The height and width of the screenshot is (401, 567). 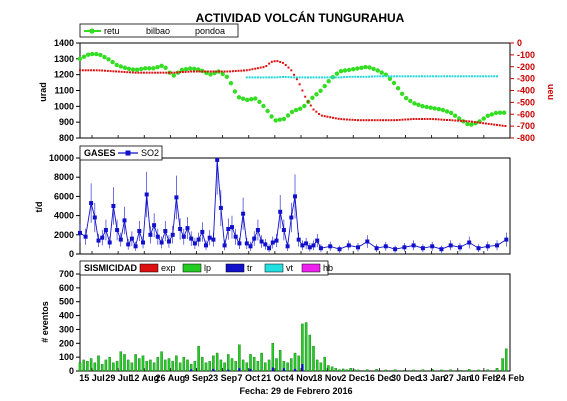 What do you see at coordinates (300, 17) in the screenshot?
I see `figure-title: ACTIVIDAD VOLCÁN TUNGURAHUA` at bounding box center [300, 17].